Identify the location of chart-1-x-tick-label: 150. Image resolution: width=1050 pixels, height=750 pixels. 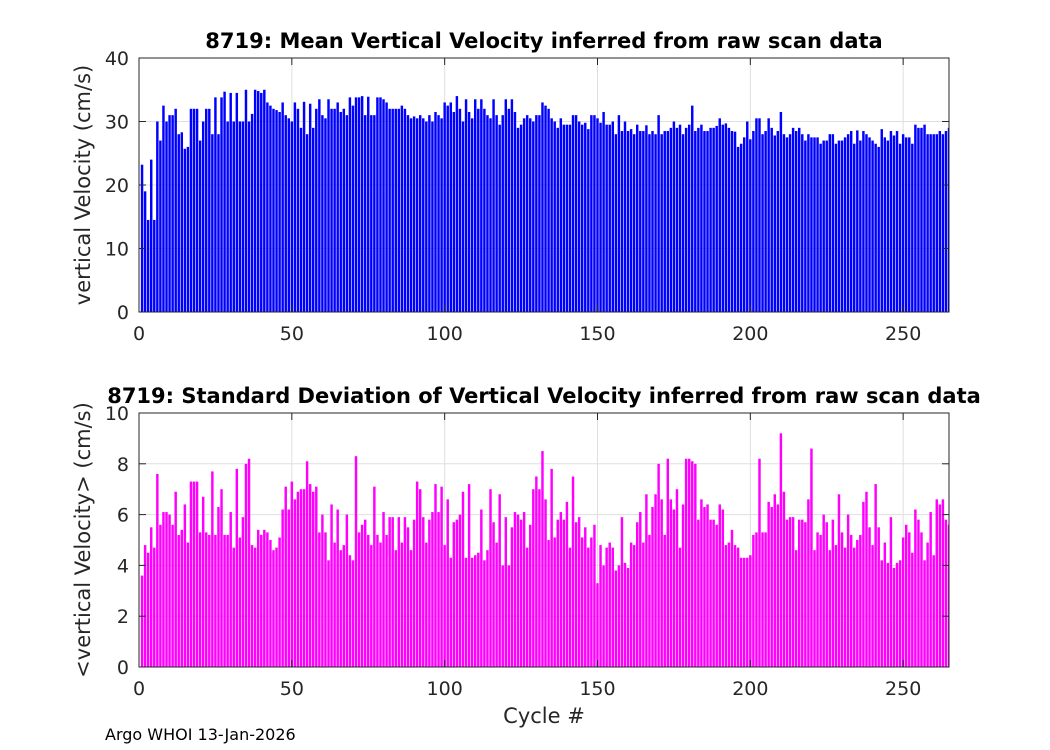
(597, 689).